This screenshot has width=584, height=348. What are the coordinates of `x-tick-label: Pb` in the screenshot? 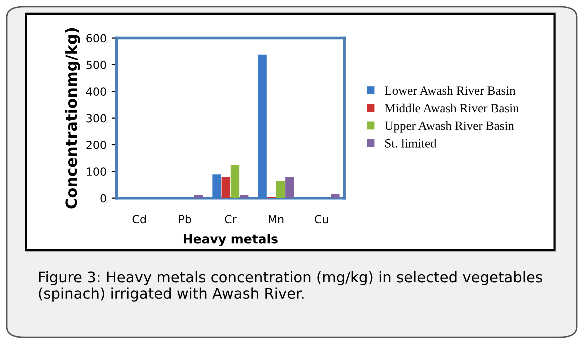 It's located at (185, 219).